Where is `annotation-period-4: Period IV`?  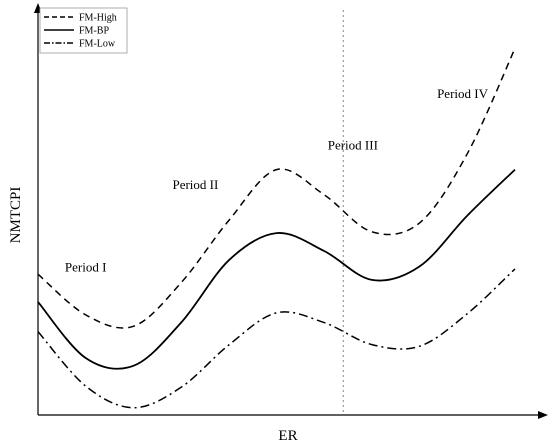 annotation-period-4: Period IV is located at coordinates (463, 93).